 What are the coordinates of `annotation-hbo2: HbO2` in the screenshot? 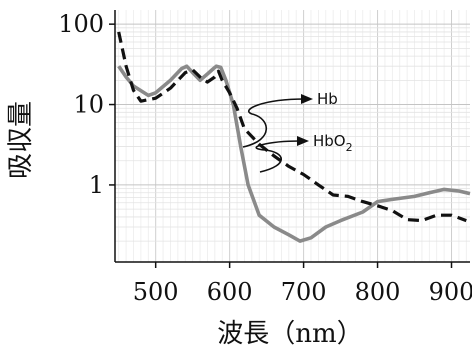 It's located at (304, 152).